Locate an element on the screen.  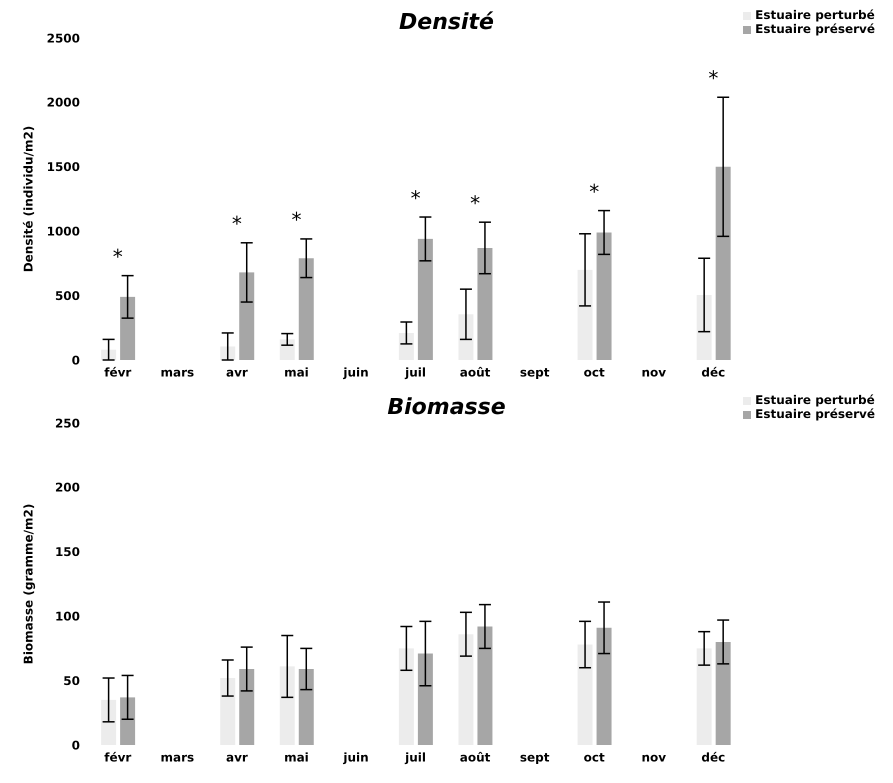
y-tick-label: 250 is located at coordinates (67, 423).